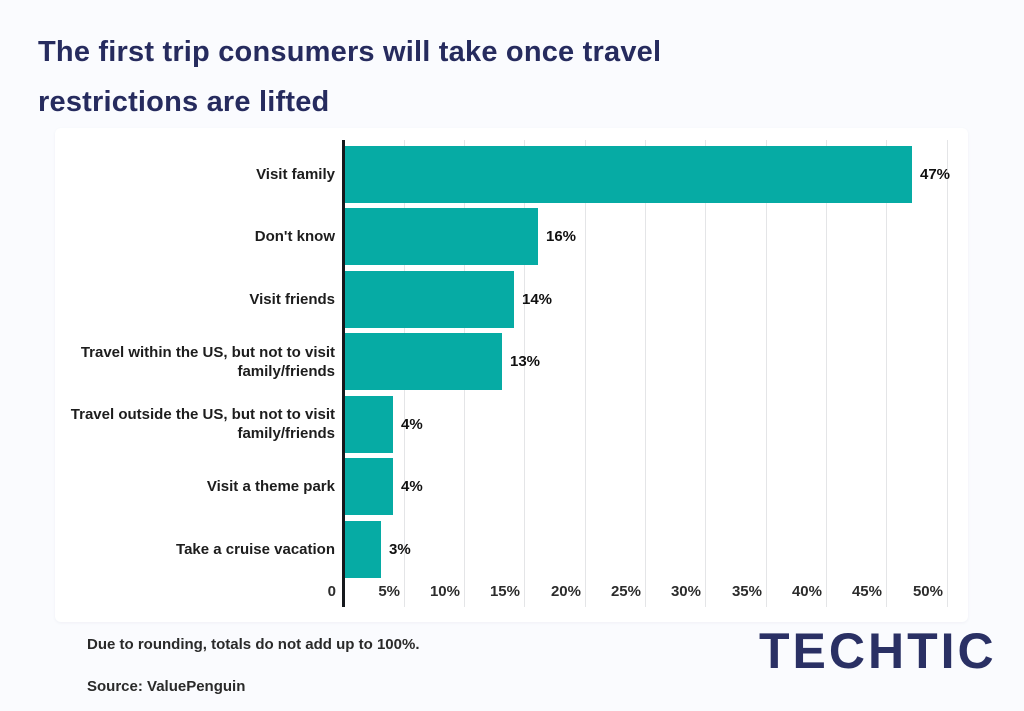 This screenshot has width=1024, height=711. Describe the element at coordinates (295, 174) in the screenshot. I see `category-label-text: Visit family` at that location.